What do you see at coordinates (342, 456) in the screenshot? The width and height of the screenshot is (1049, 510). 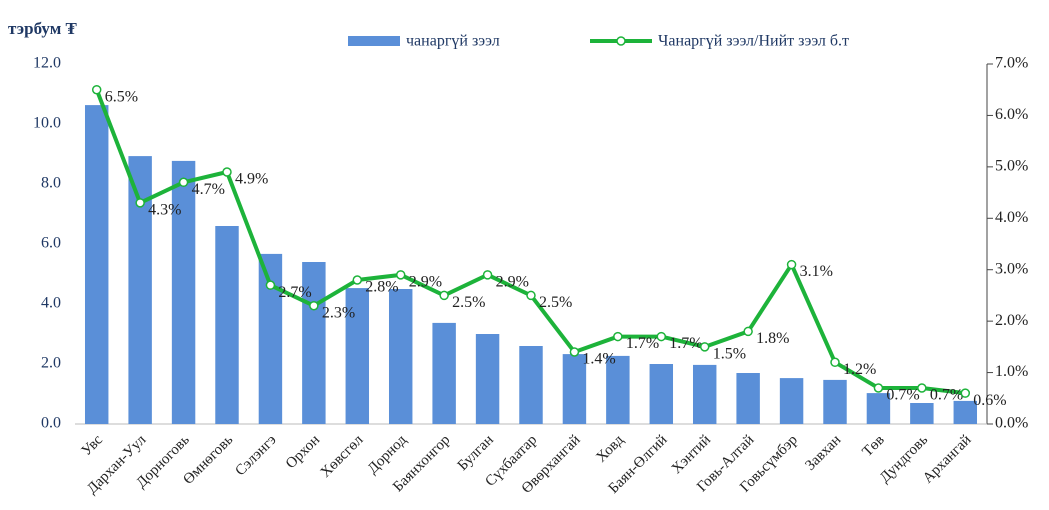 I see `x-tick-label: Хөвсгөл` at bounding box center [342, 456].